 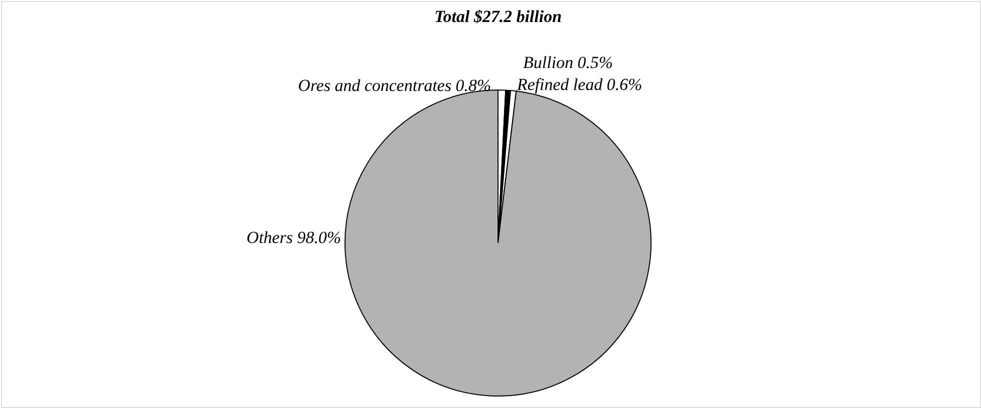 What do you see at coordinates (568, 62) in the screenshot?
I see `slice-label: Bullion 0.5%` at bounding box center [568, 62].